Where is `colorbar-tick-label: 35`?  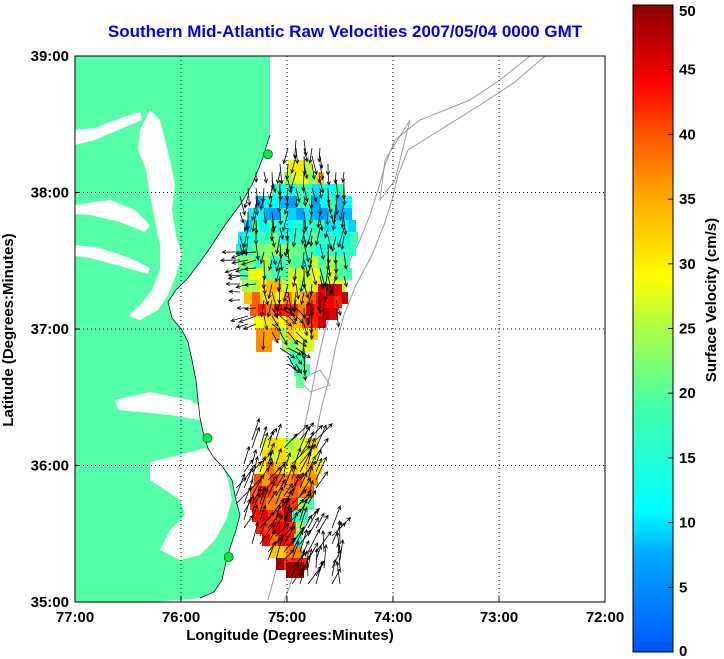 colorbar-tick-label: 35 is located at coordinates (687, 199).